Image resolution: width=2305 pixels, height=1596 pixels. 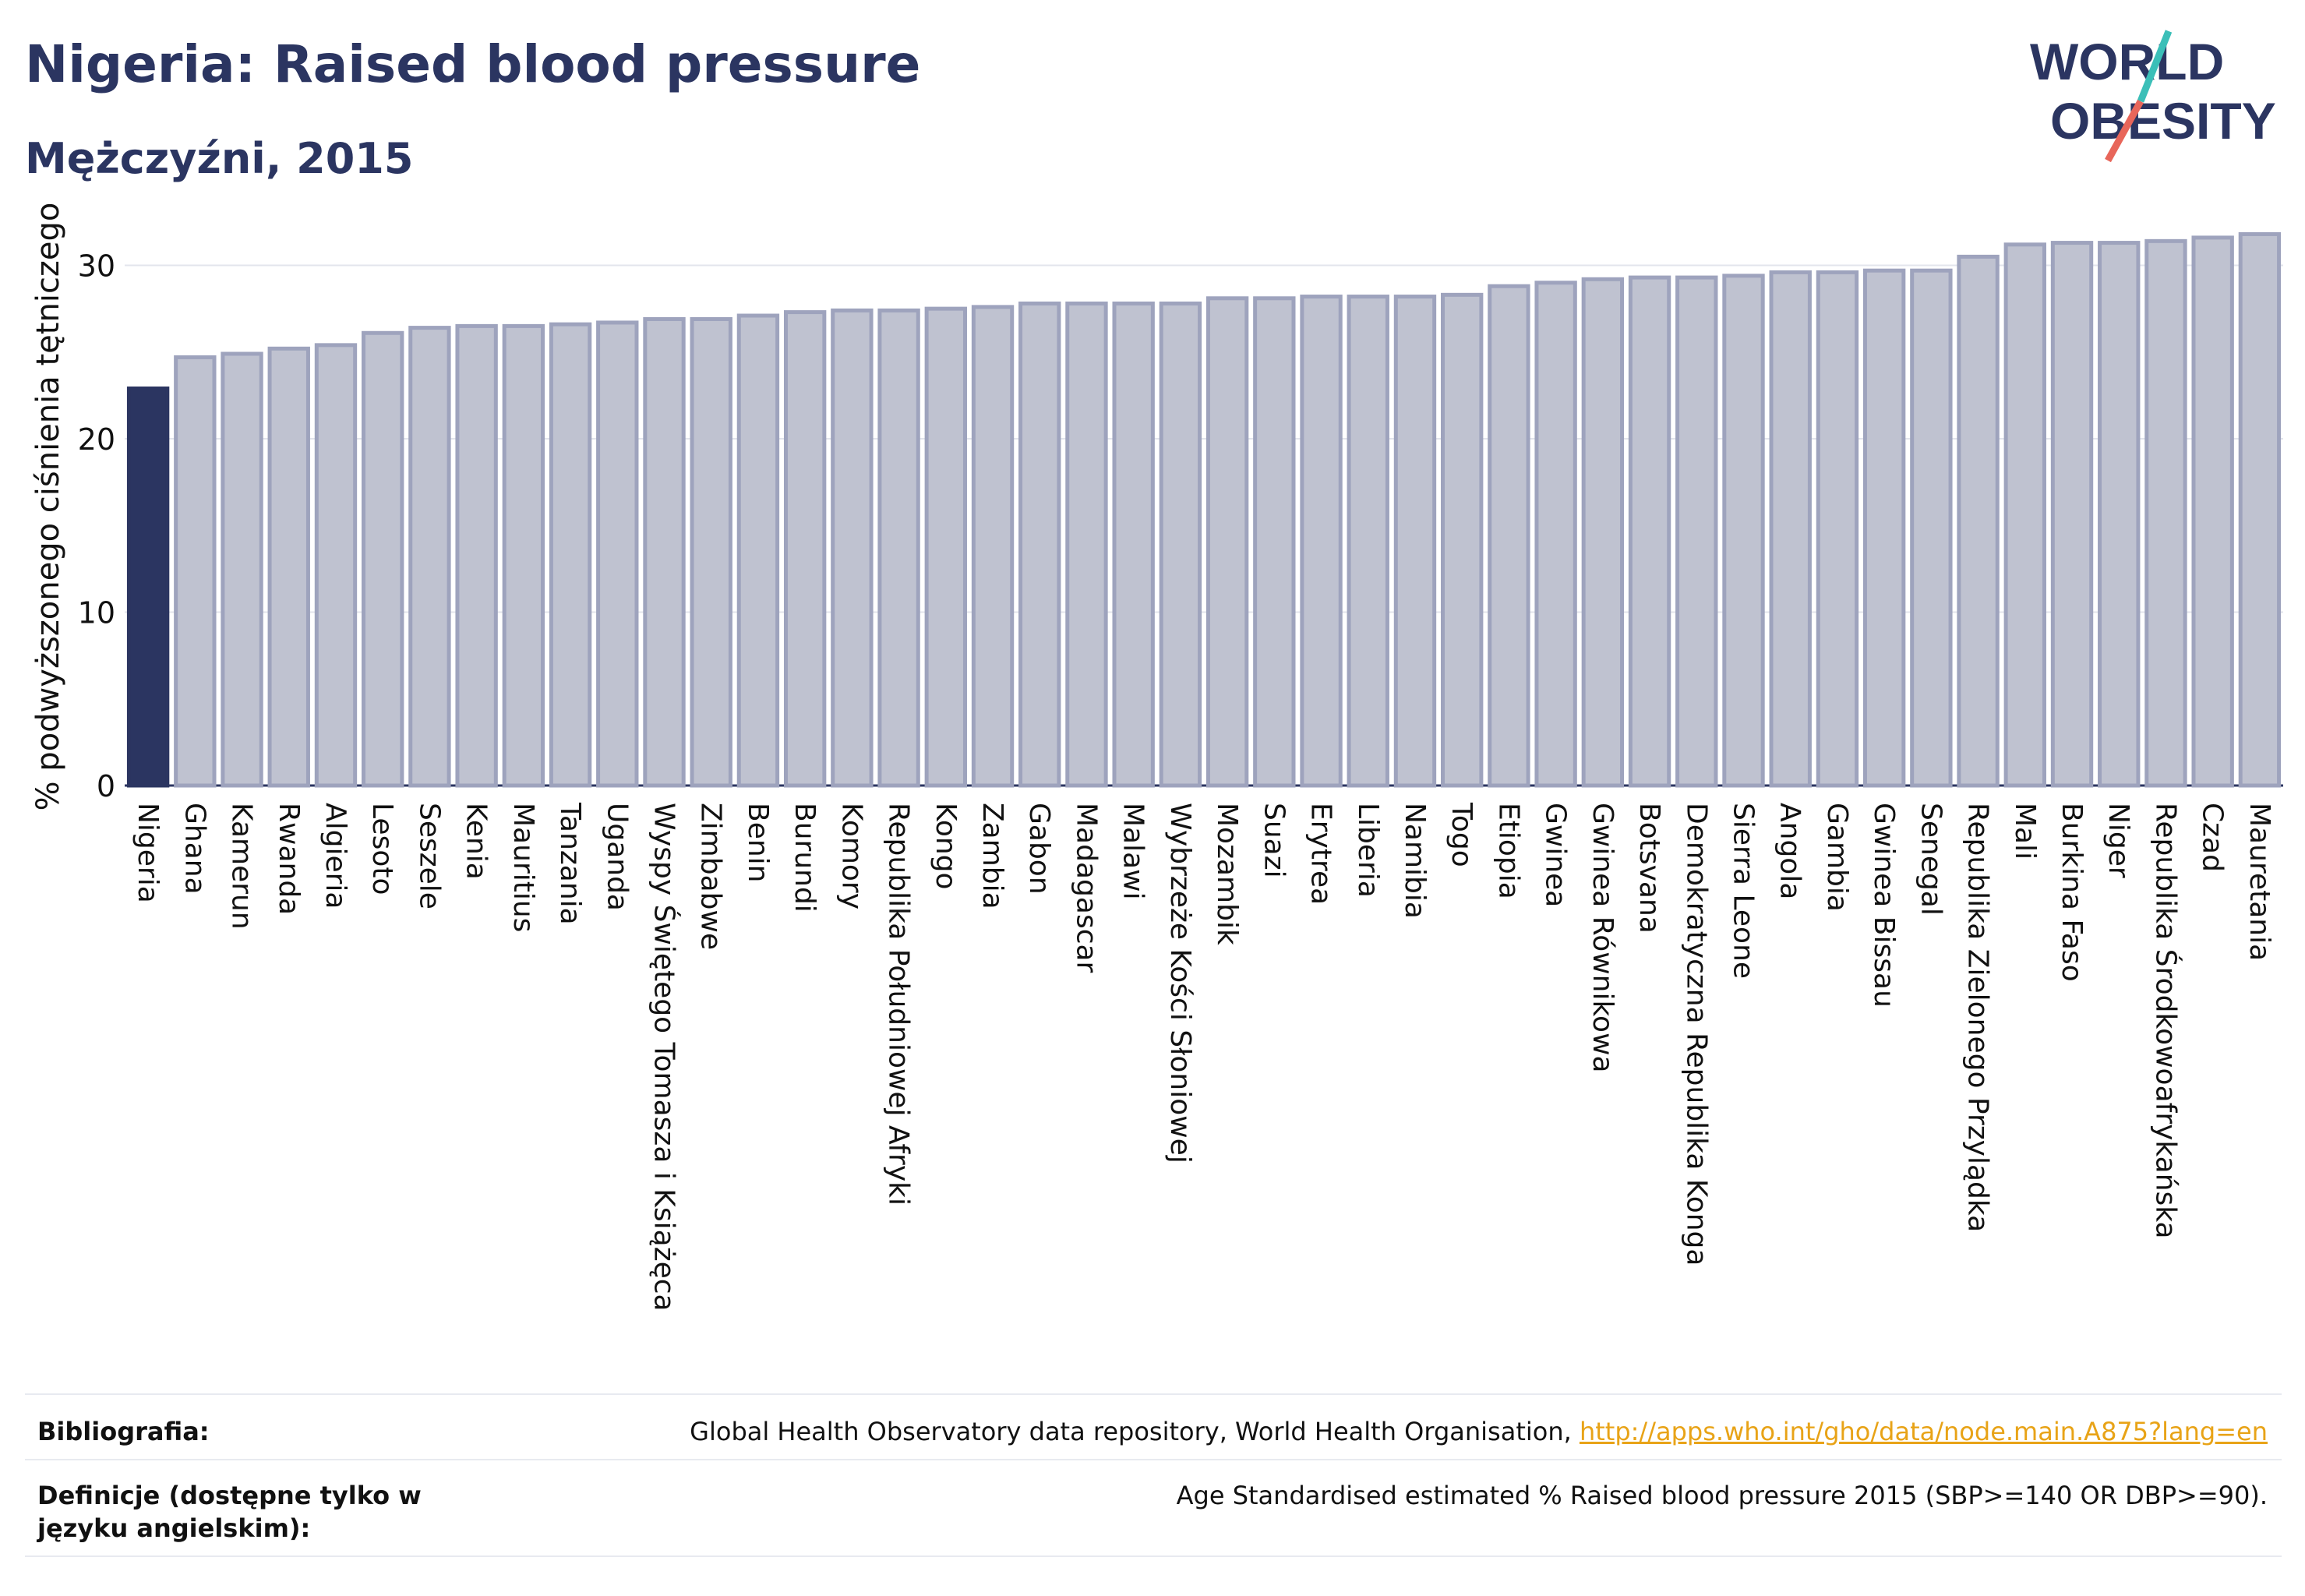 What do you see at coordinates (96, 266) in the screenshot?
I see `y-tick-label: 30` at bounding box center [96, 266].